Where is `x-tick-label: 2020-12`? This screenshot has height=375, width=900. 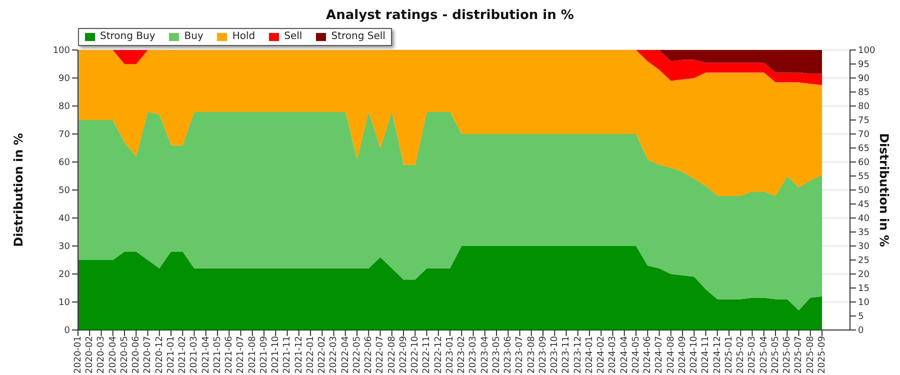 x-tick-label: 2020-12 is located at coordinates (159, 355).